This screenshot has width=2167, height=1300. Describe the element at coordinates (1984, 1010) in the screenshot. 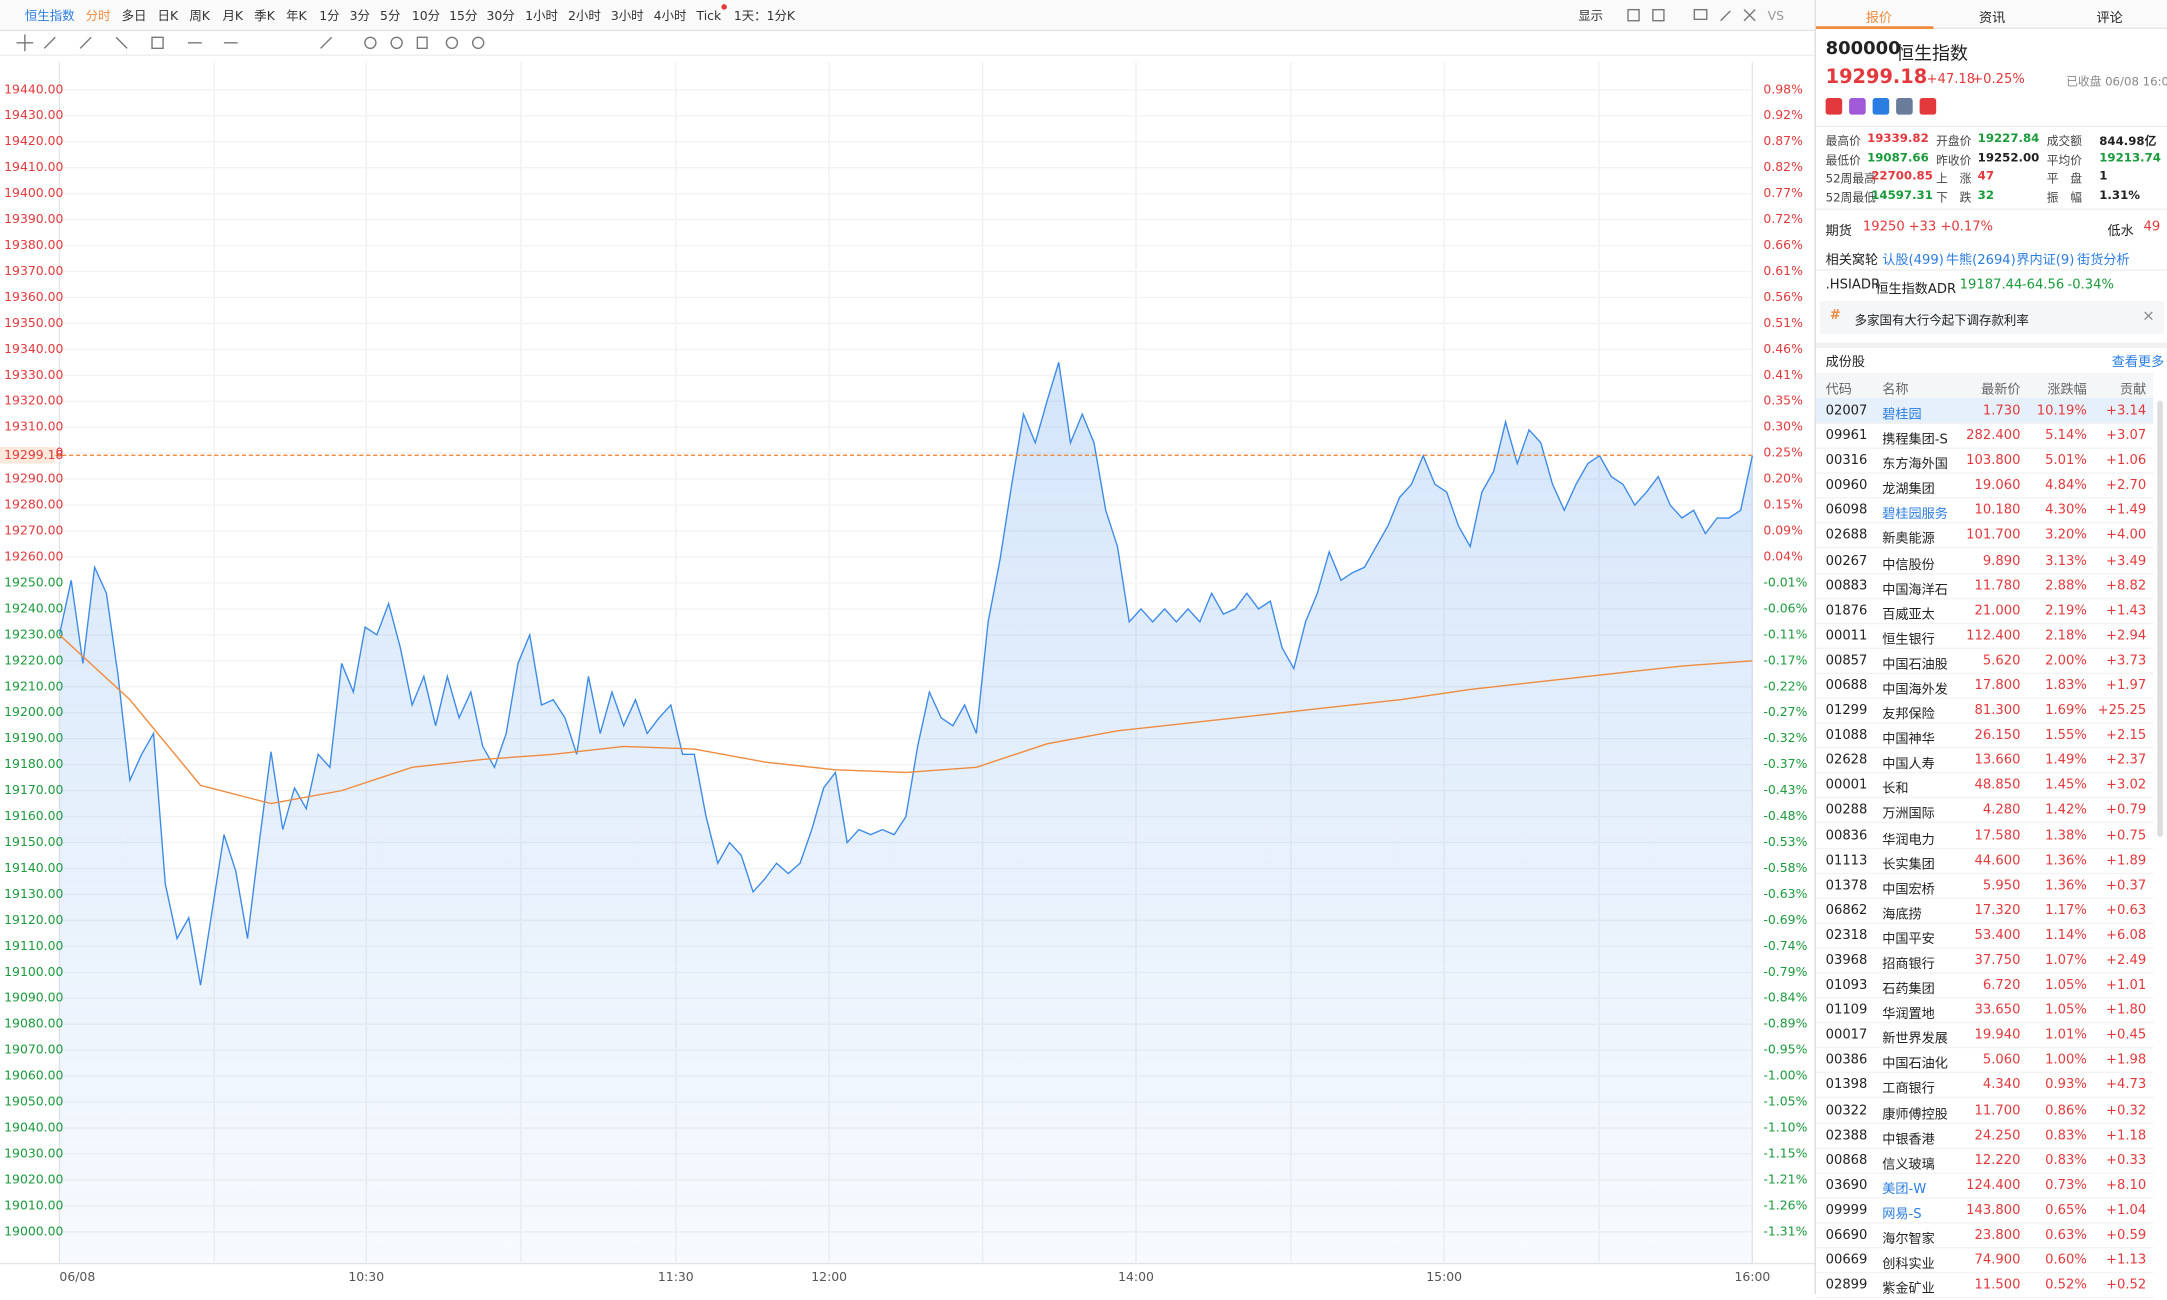

I see `table-row: 01109 华润置地 33.650 1.05% +1.80` at that location.